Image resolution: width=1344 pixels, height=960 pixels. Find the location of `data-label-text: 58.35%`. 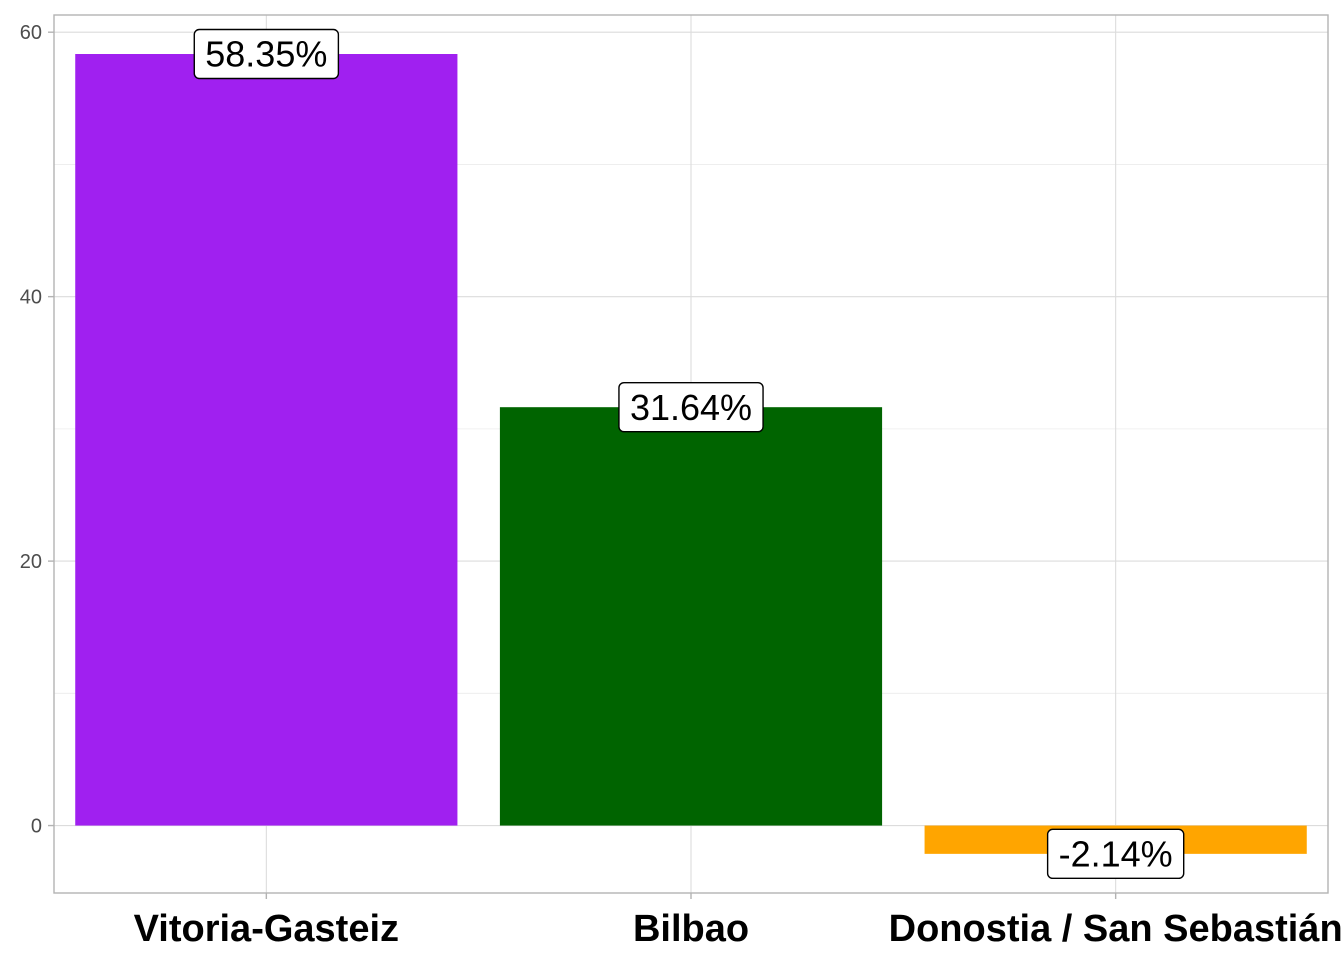

data-label-text: 58.35% is located at coordinates (266, 54).